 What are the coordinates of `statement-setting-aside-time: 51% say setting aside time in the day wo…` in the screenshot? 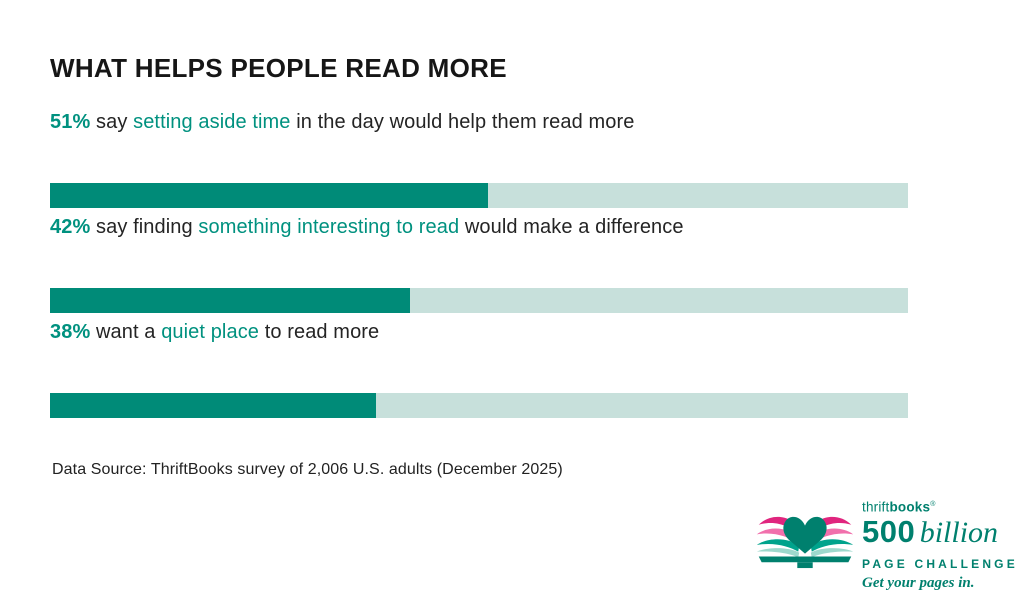 It's located at (342, 122).